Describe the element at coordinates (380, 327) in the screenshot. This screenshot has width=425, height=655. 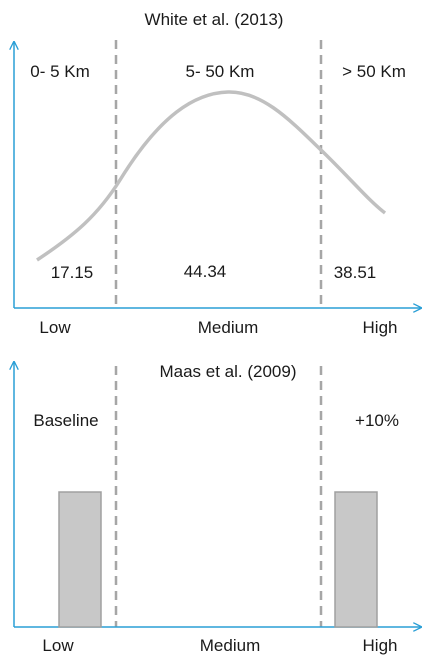
I see `top-xlabel-high: High` at that location.